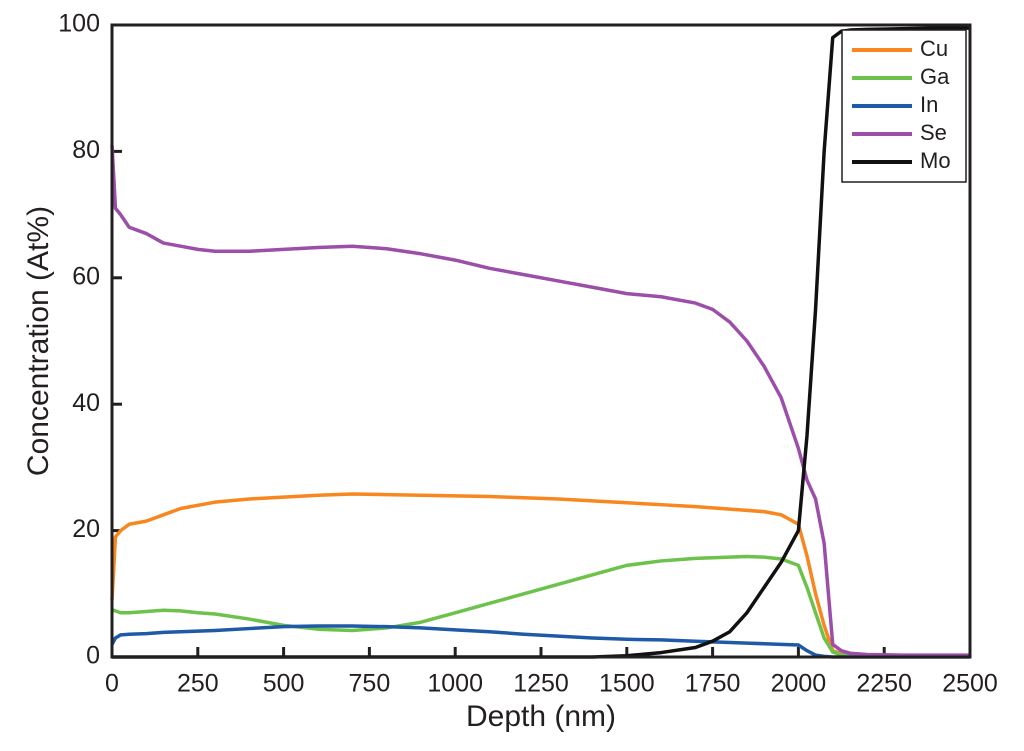  I want to click on legend-label: Se, so click(933, 132).